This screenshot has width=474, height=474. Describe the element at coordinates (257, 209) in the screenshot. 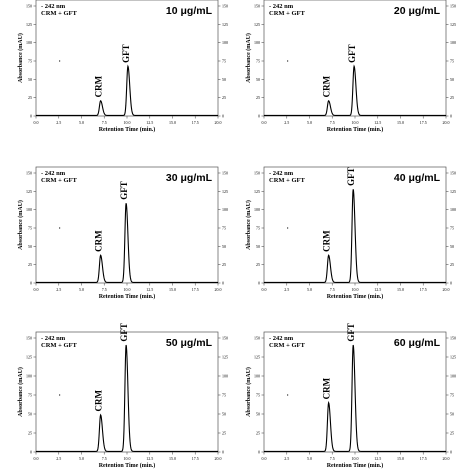

I see `y-tick-label: 100` at that location.